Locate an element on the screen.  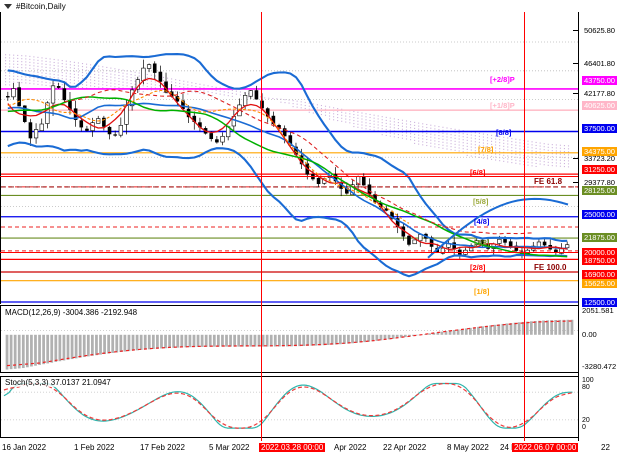
price-label-46401-80: 46401.80 is located at coordinates (599, 63).